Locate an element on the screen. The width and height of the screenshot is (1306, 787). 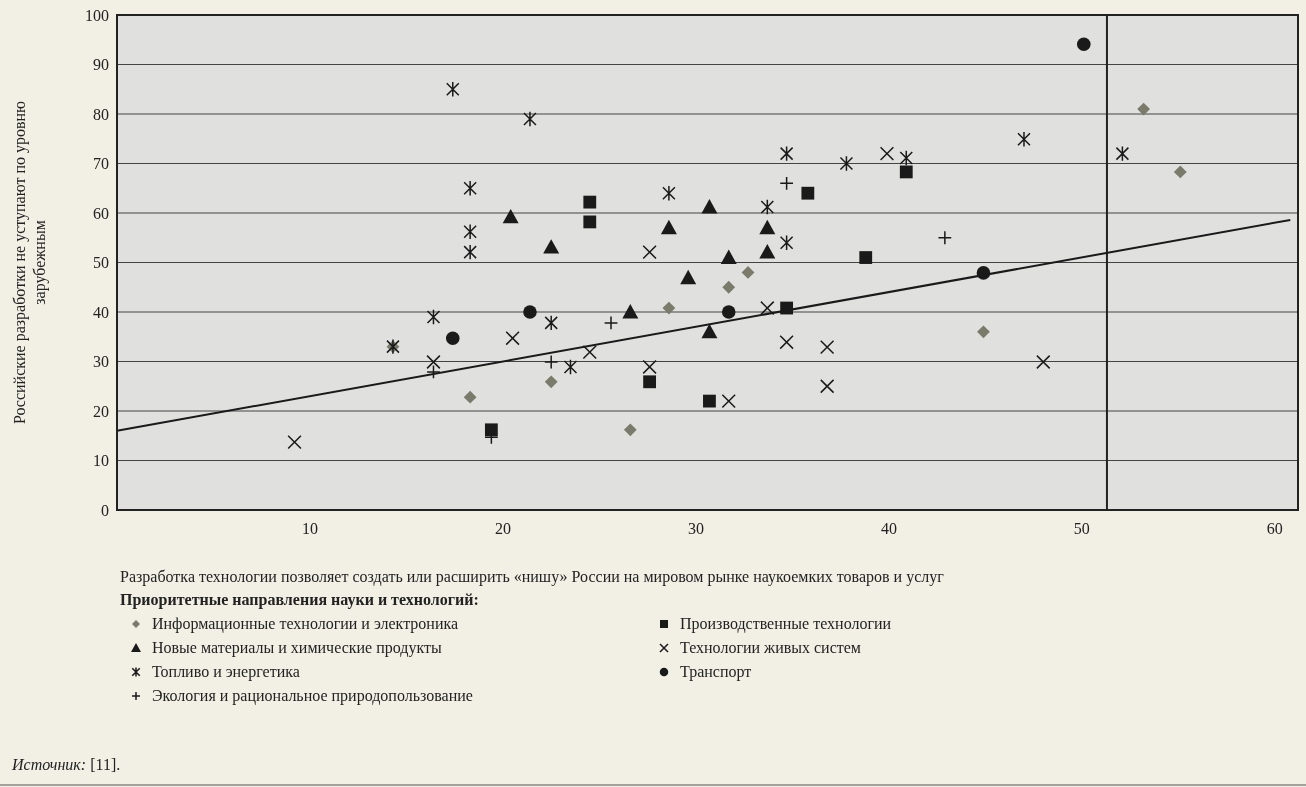
y-tick-label: 80 is located at coordinates (101, 114).